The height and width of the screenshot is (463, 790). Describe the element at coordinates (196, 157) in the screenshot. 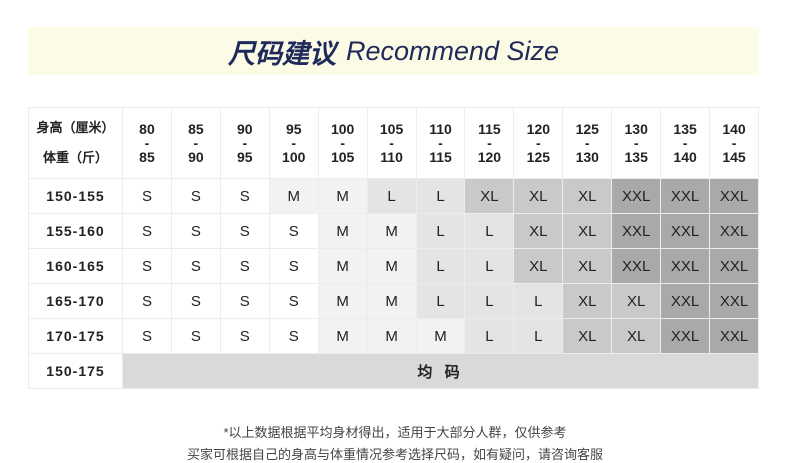

I see `weight-max: 90` at that location.